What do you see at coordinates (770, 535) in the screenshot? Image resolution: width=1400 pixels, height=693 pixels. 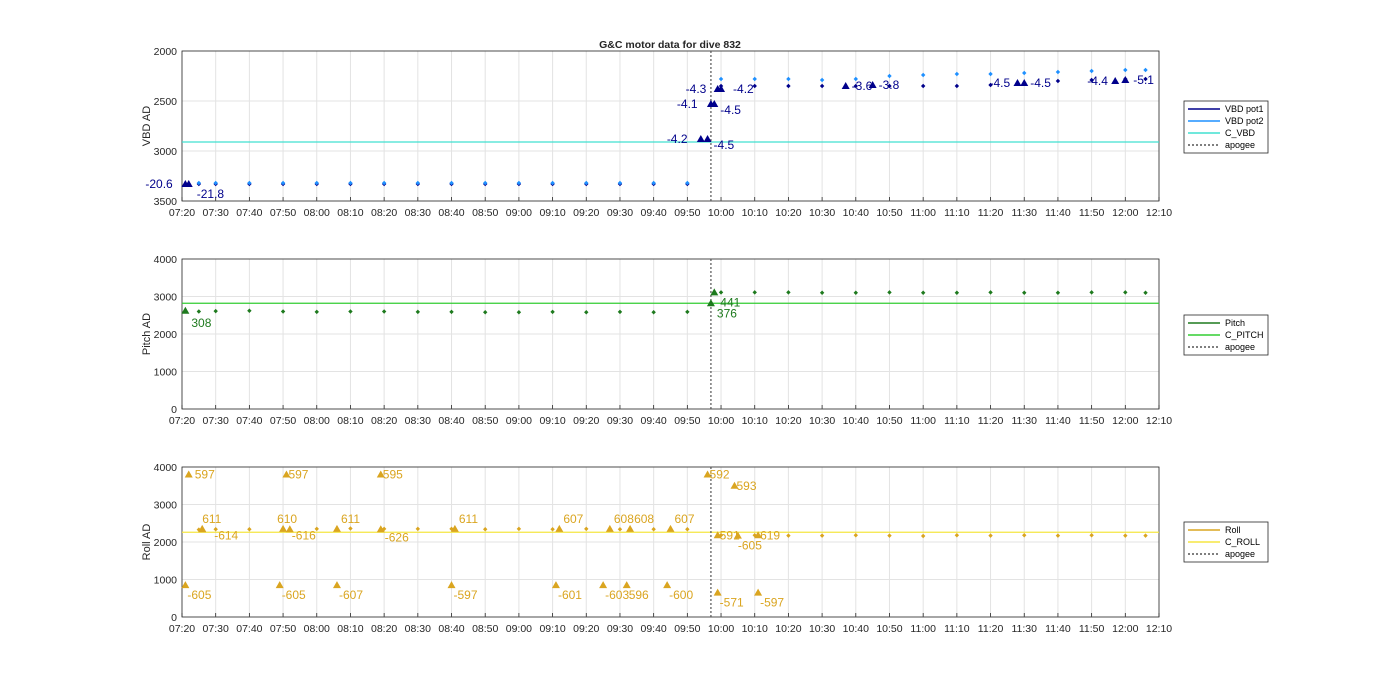 I see `annotation-label: 619` at bounding box center [770, 535].